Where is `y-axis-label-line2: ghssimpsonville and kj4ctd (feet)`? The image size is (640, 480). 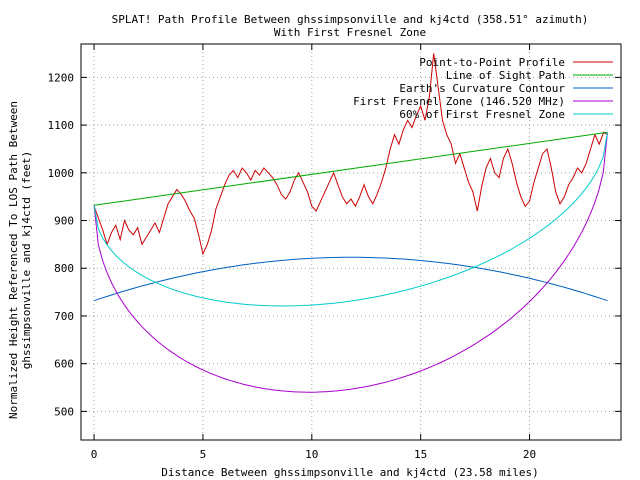 y-axis-label-line2: ghssimpsonville and kj4ctd (feet) is located at coordinates (26, 260).